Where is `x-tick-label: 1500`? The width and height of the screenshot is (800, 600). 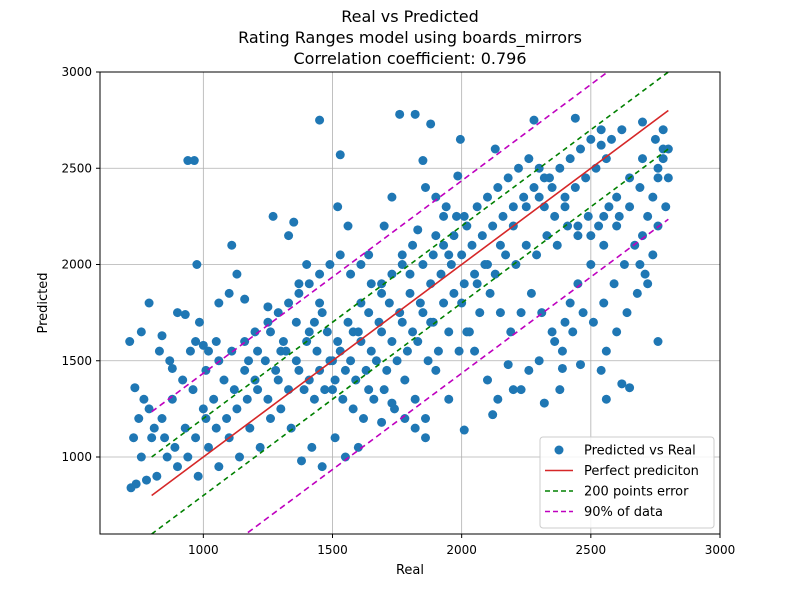 x-tick-label: 1500 is located at coordinates (332, 550).